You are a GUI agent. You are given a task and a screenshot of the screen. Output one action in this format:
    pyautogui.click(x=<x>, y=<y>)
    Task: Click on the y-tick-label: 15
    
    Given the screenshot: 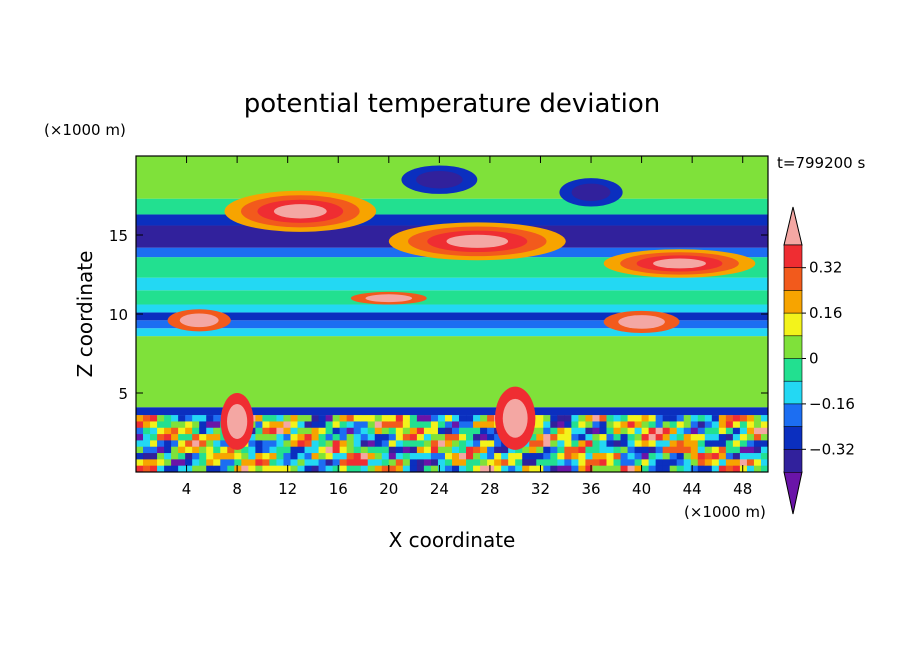 What is the action you would take?
    pyautogui.click(x=118, y=236)
    